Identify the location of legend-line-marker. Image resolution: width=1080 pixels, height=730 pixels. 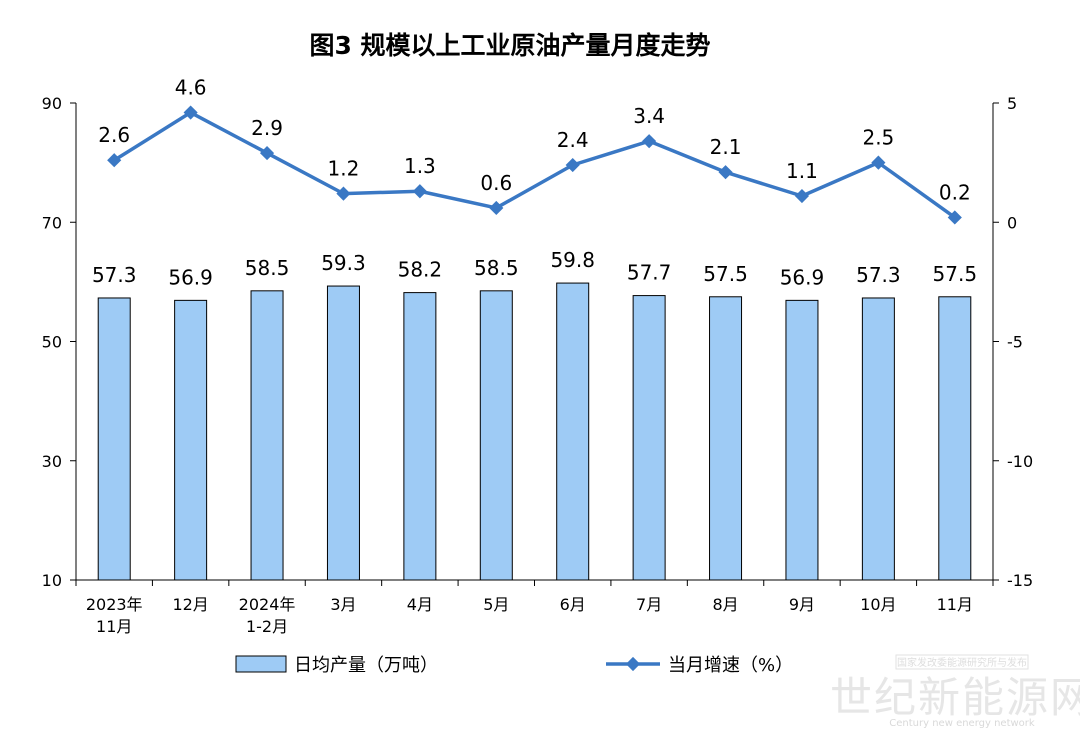
(633, 664).